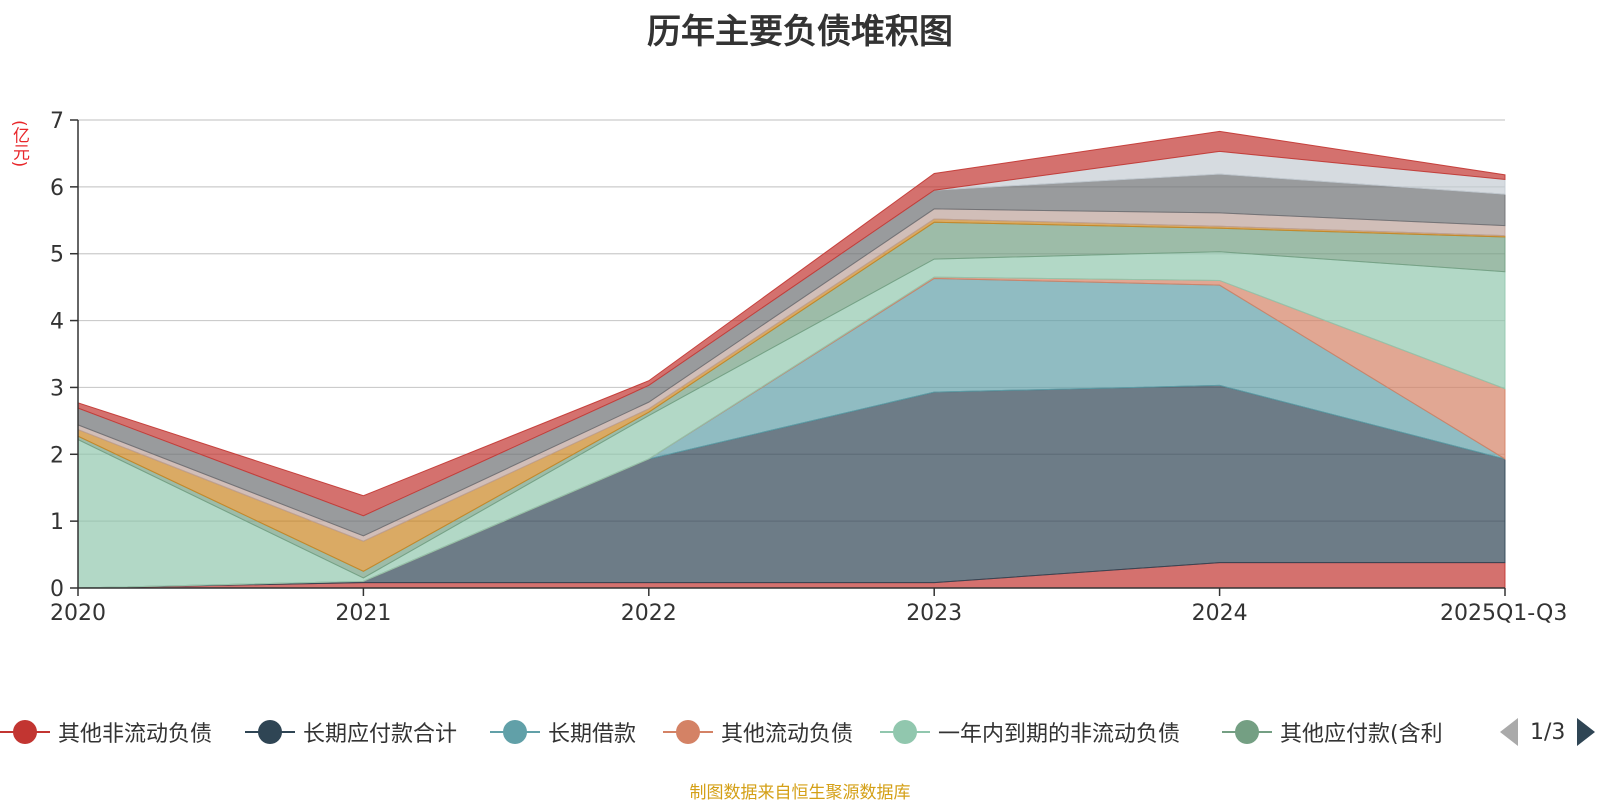 The image size is (1600, 803). Describe the element at coordinates (800, 32) in the screenshot. I see `chart-title: 历年主要负债堆积图` at that location.